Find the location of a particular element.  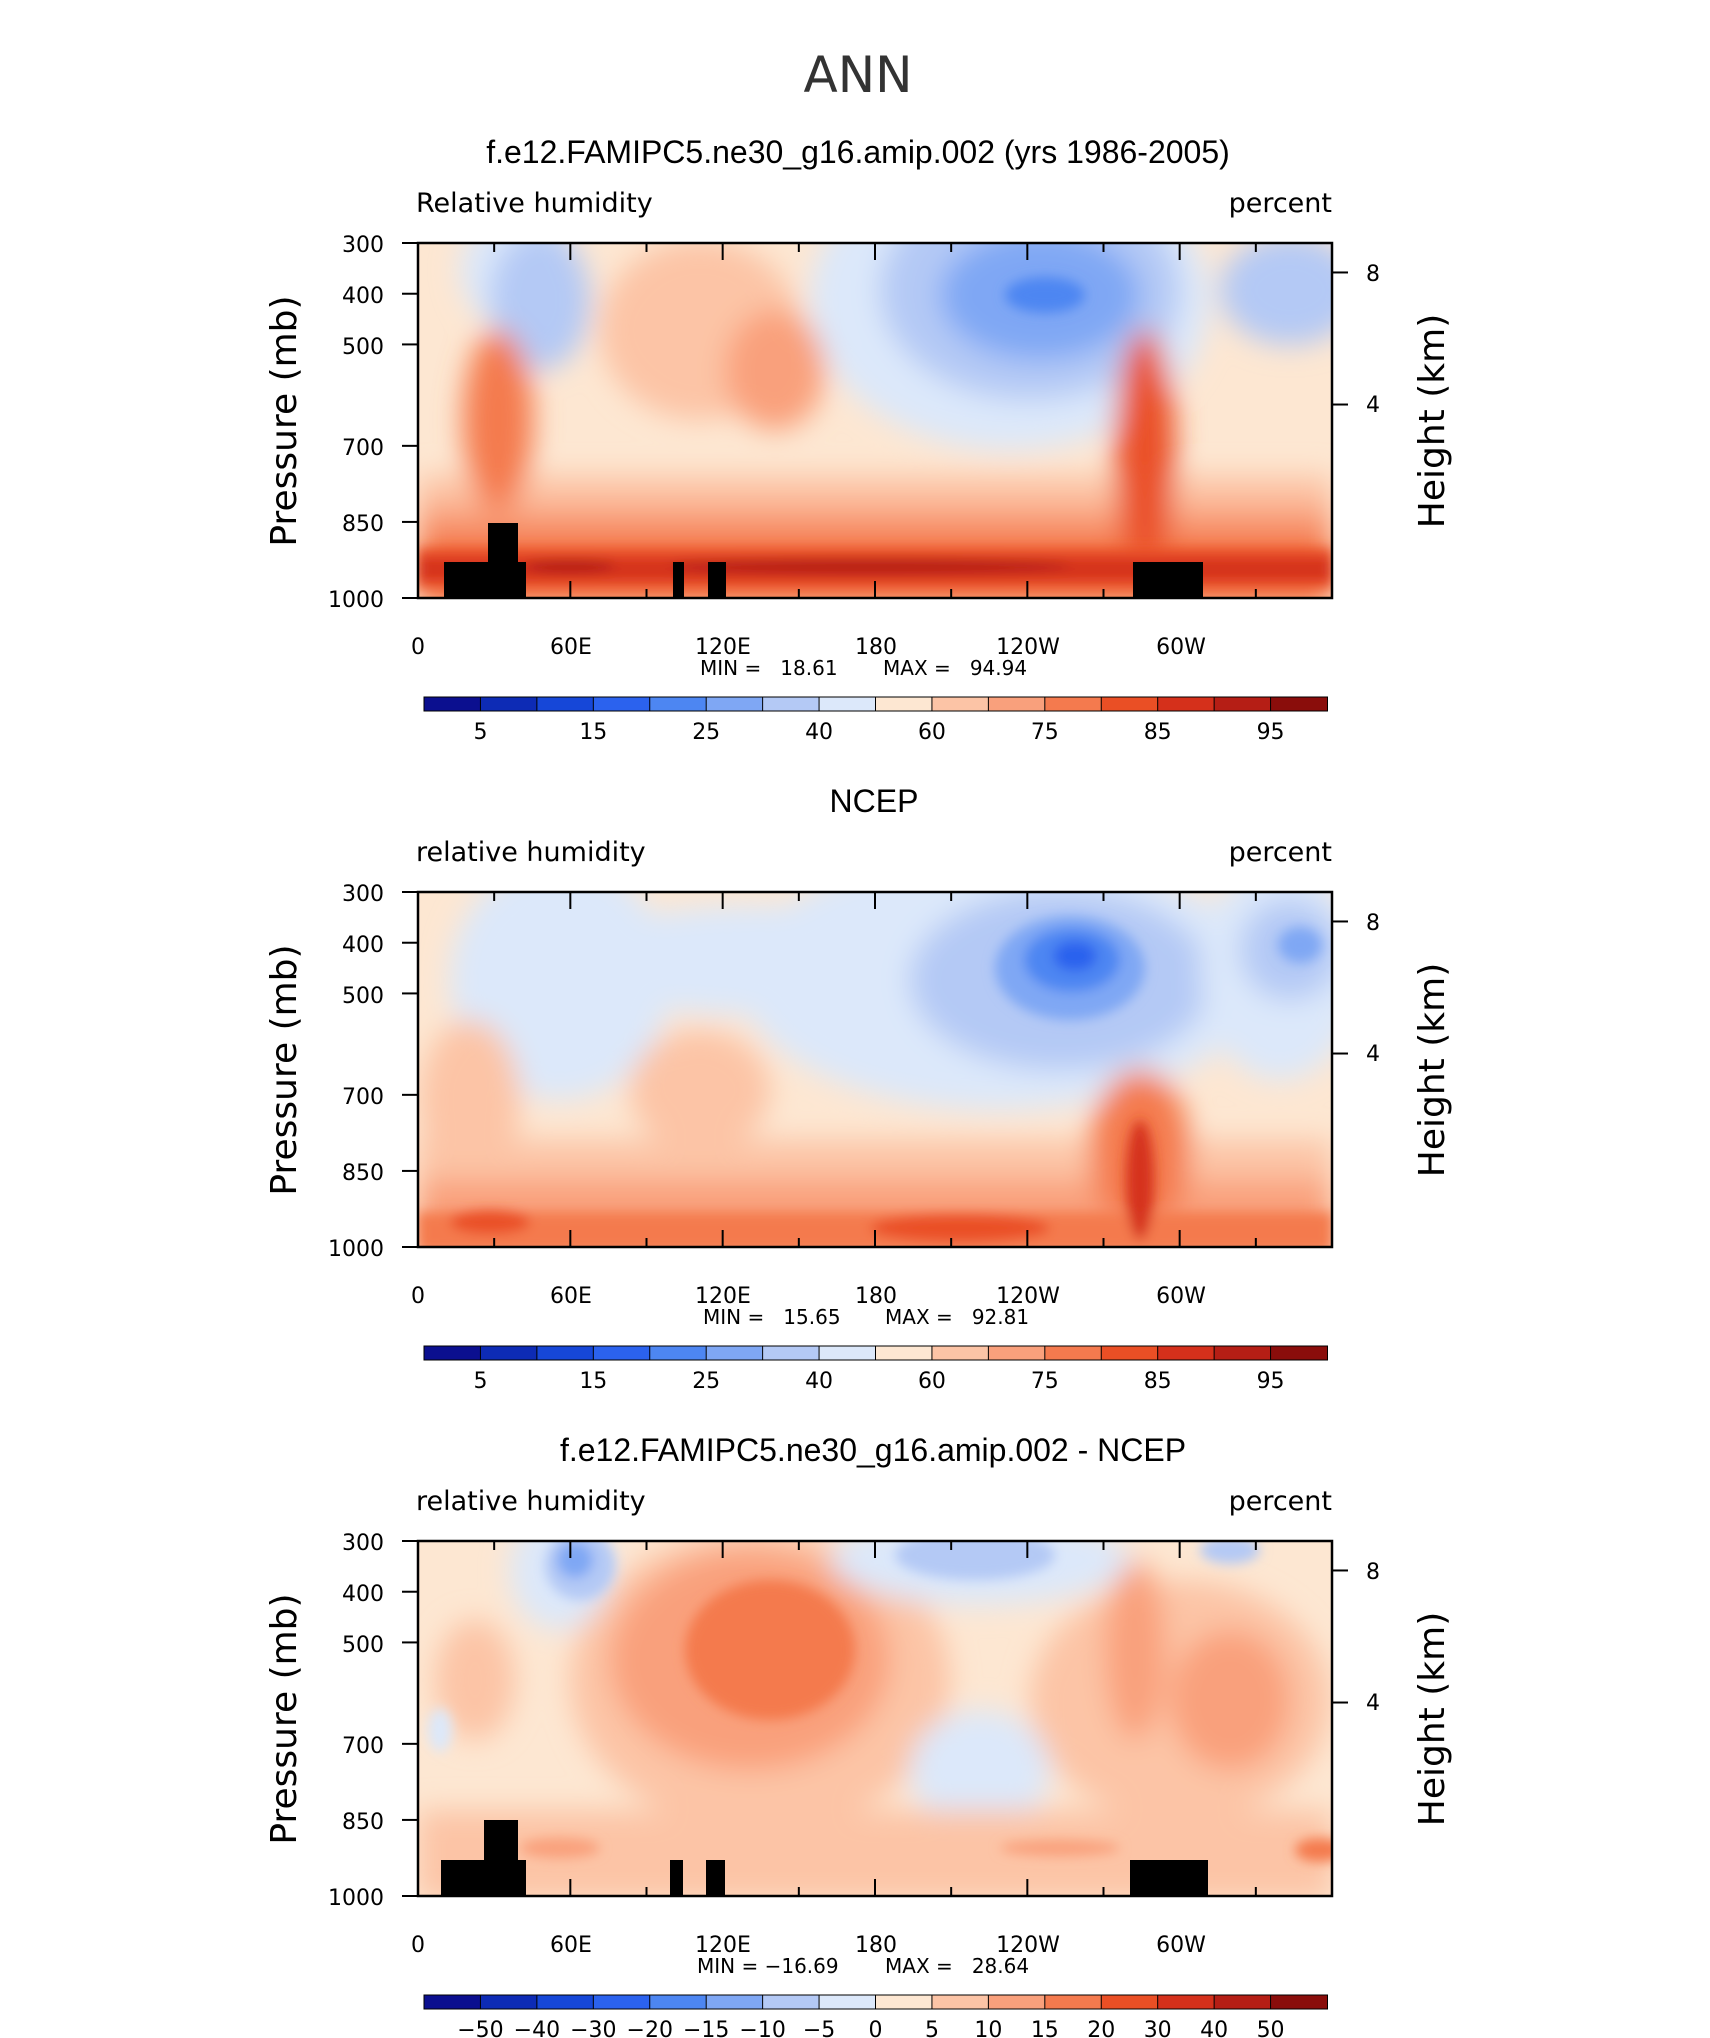

x-tick-label: 0 is located at coordinates (418, 1945).